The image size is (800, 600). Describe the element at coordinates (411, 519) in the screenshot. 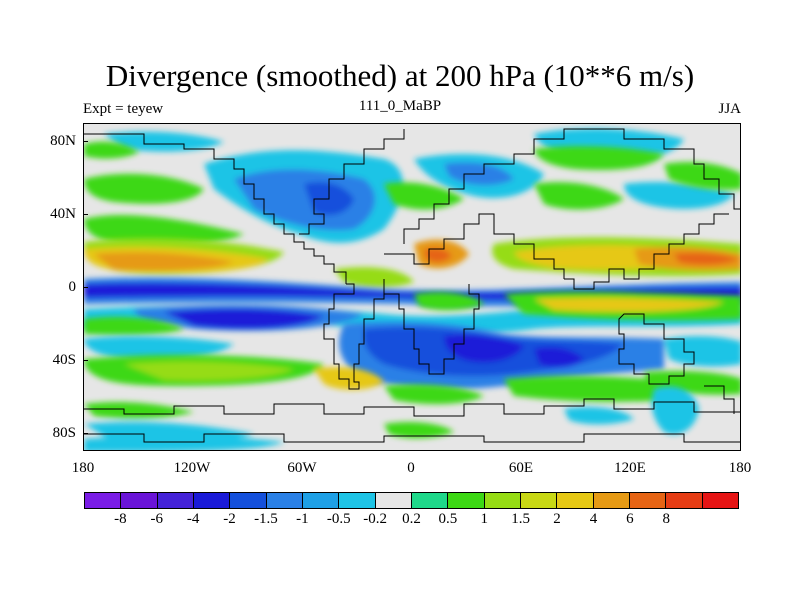

I see `colorbar-label-8: 0.2` at that location.